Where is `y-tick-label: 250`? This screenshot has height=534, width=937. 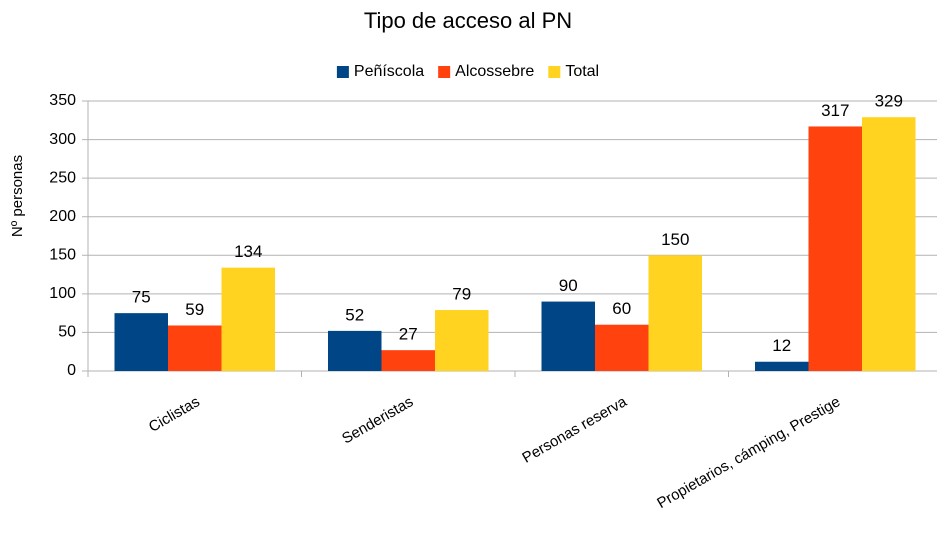 y-tick-label: 250 is located at coordinates (62, 177).